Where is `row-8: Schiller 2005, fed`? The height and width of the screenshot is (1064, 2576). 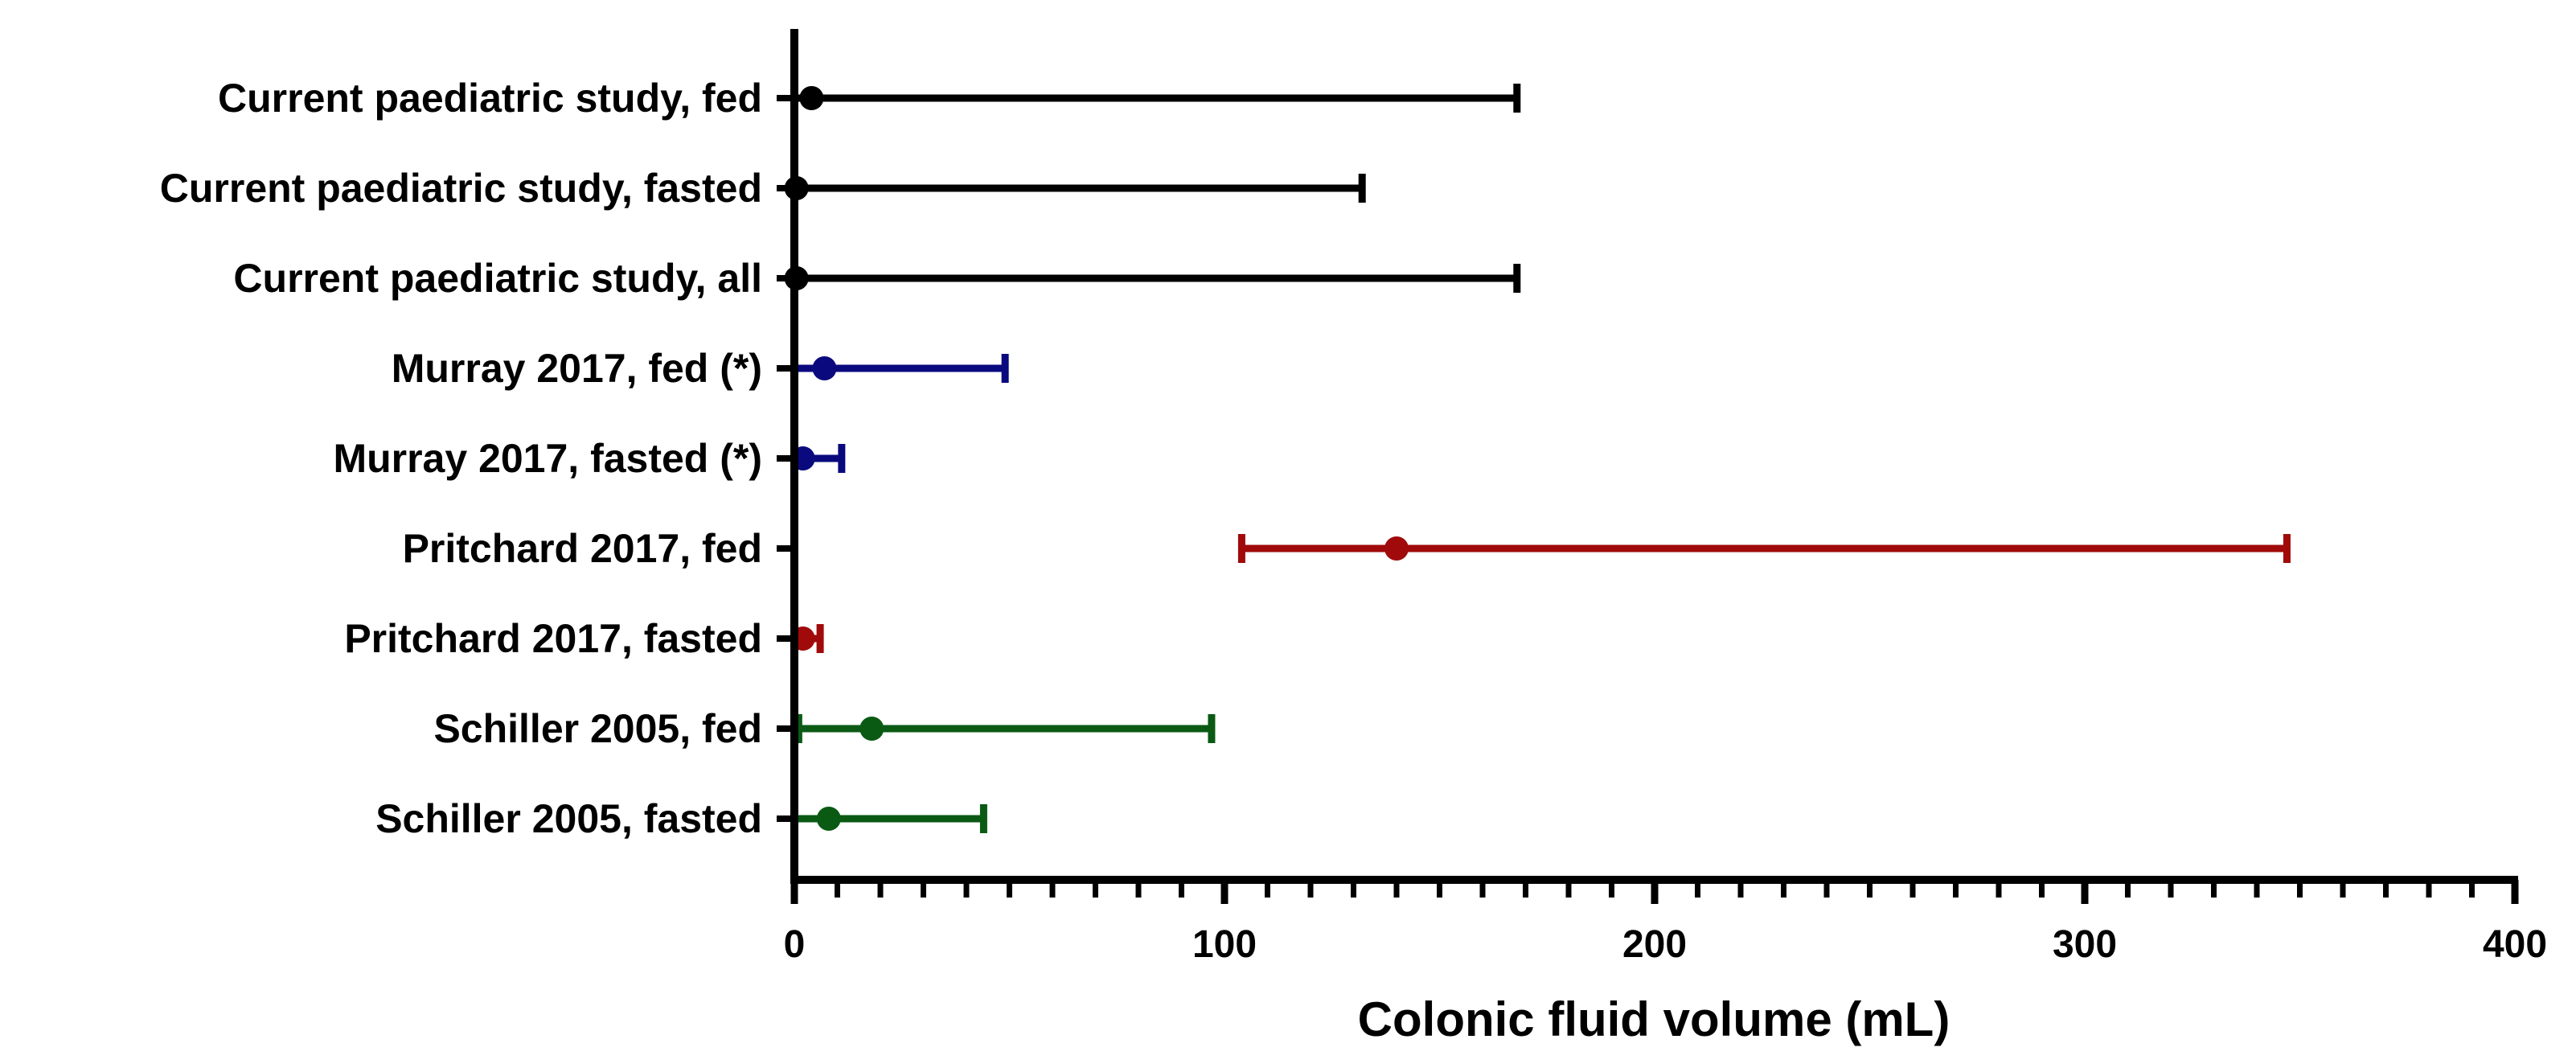 row-8: Schiller 2005, fed is located at coordinates (824, 728).